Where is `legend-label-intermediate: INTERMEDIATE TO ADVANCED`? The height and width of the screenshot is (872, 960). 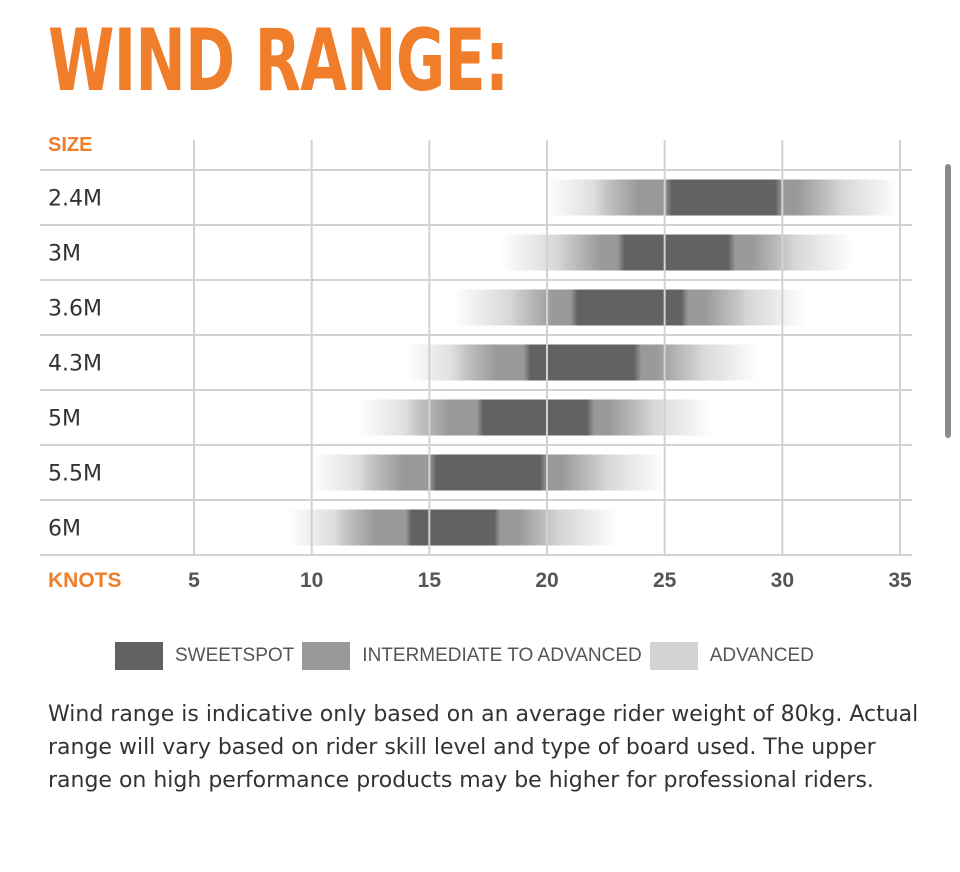
legend-label-intermediate: INTERMEDIATE TO ADVANCED is located at coordinates (502, 655).